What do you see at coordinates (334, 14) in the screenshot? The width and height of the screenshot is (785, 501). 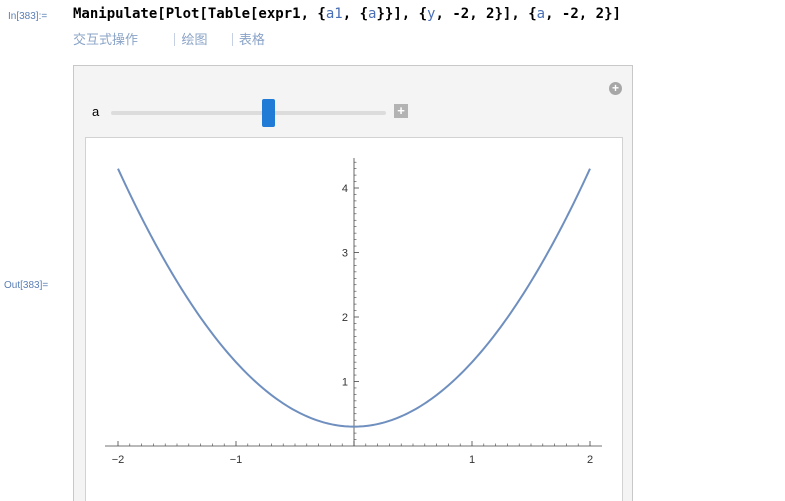 I see `code-var-a1: a1` at bounding box center [334, 14].